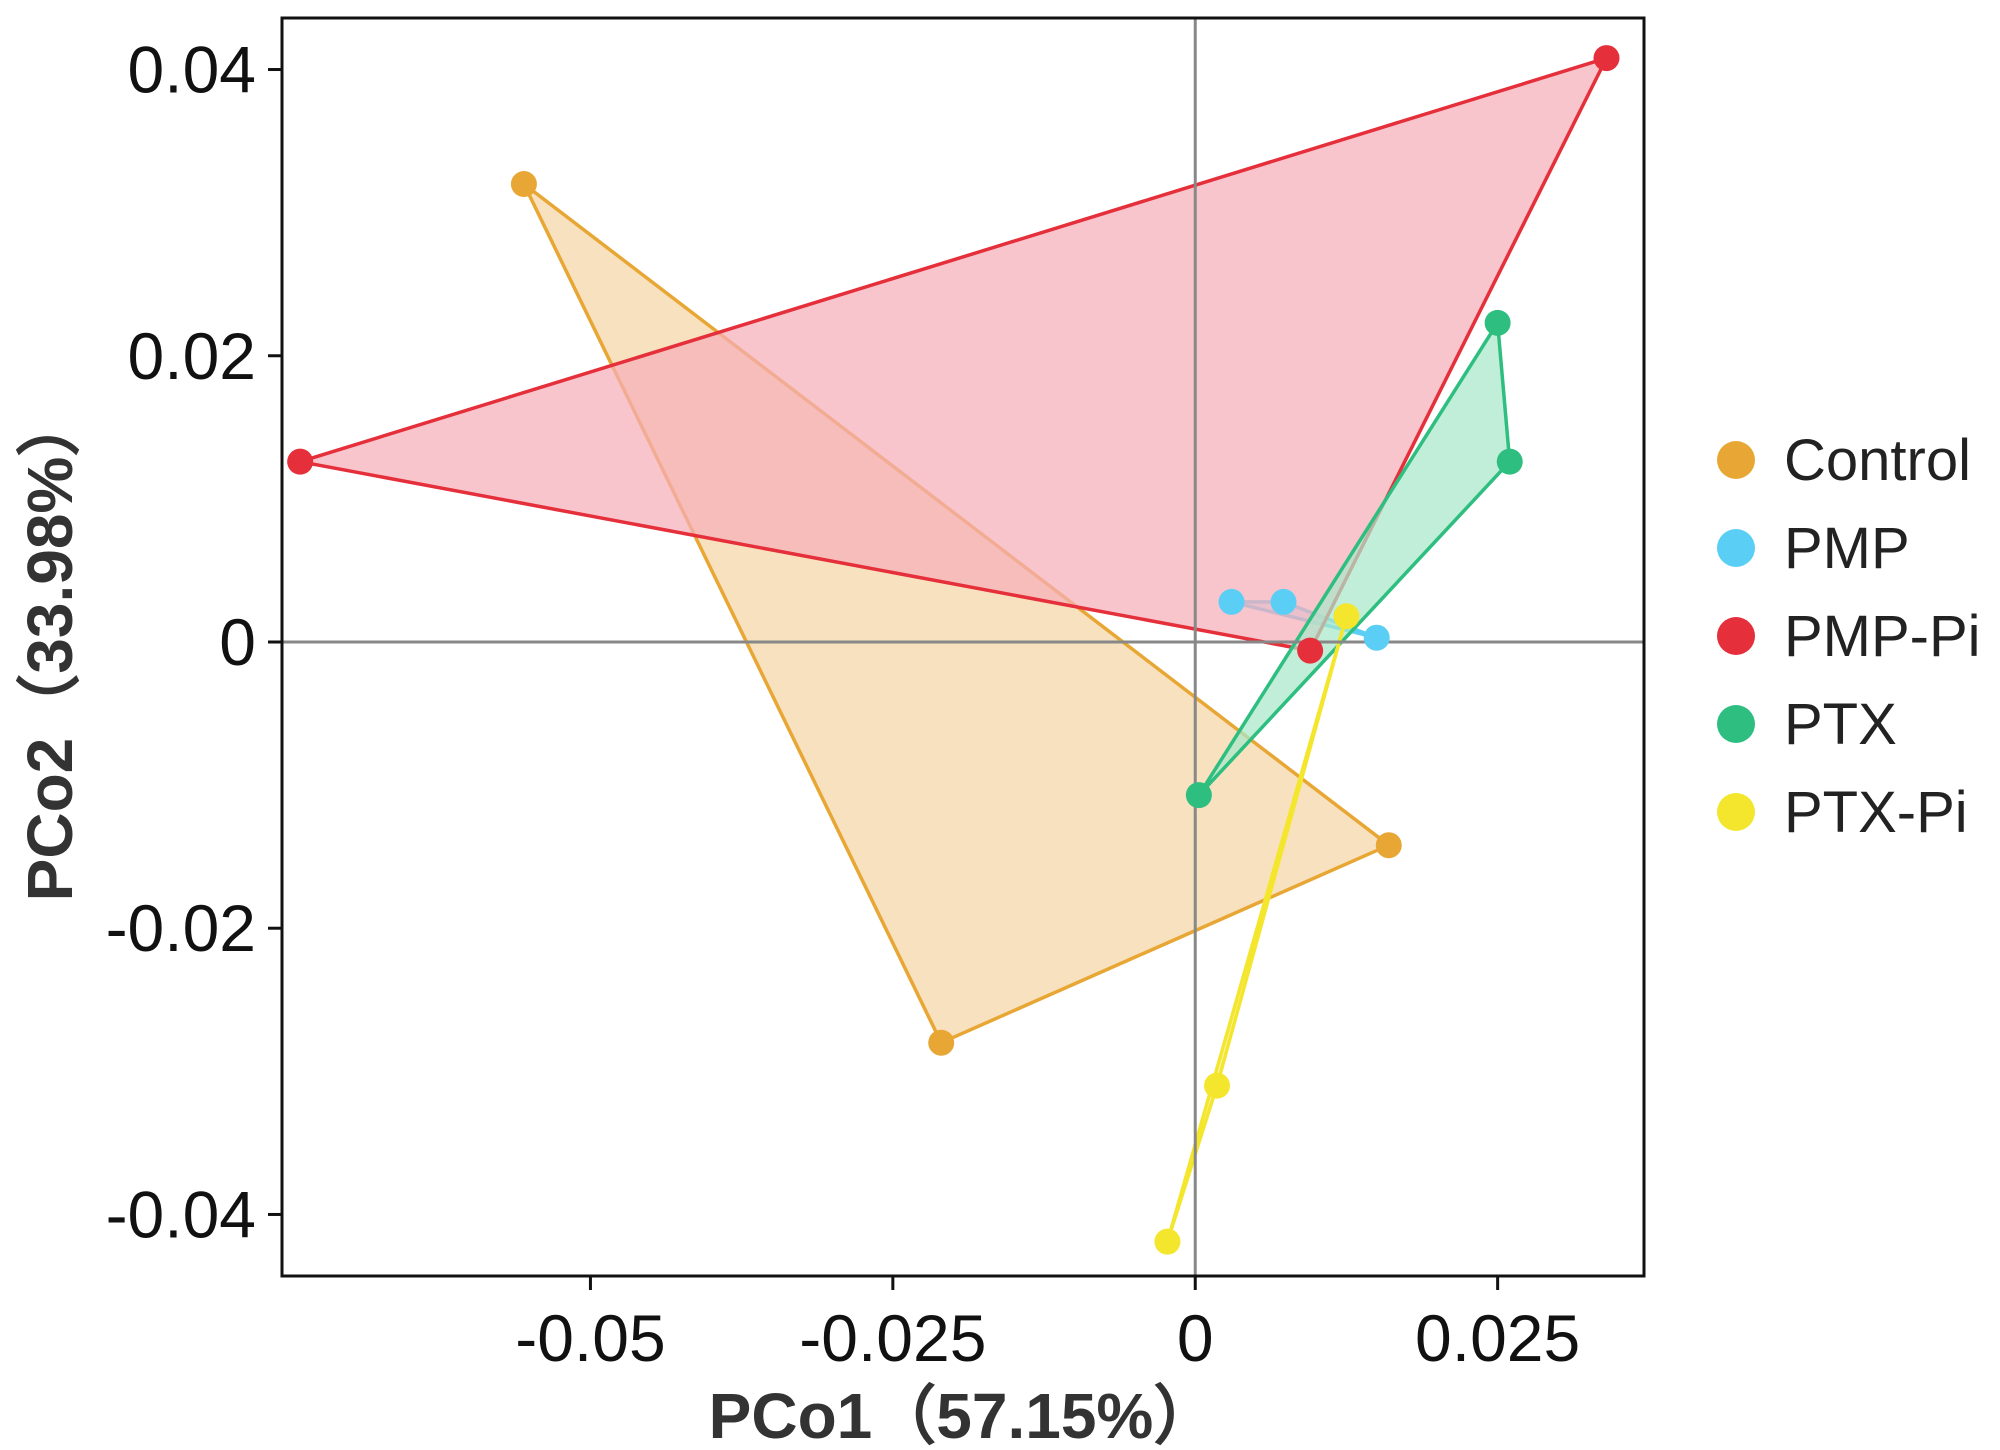 The width and height of the screenshot is (2000, 1450). I want to click on x-tick-label: -0.025, so click(892, 1338).